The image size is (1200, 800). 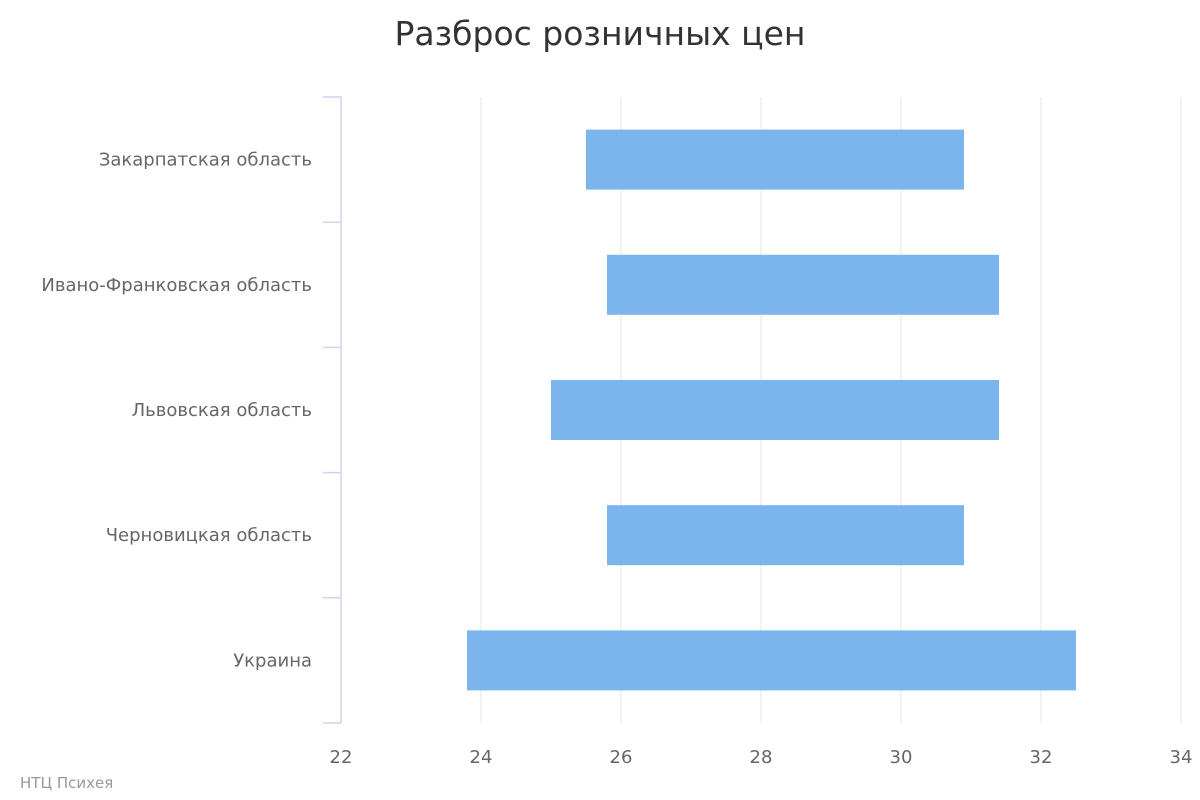 I want to click on category-label: Закарпатская область, so click(x=205, y=160).